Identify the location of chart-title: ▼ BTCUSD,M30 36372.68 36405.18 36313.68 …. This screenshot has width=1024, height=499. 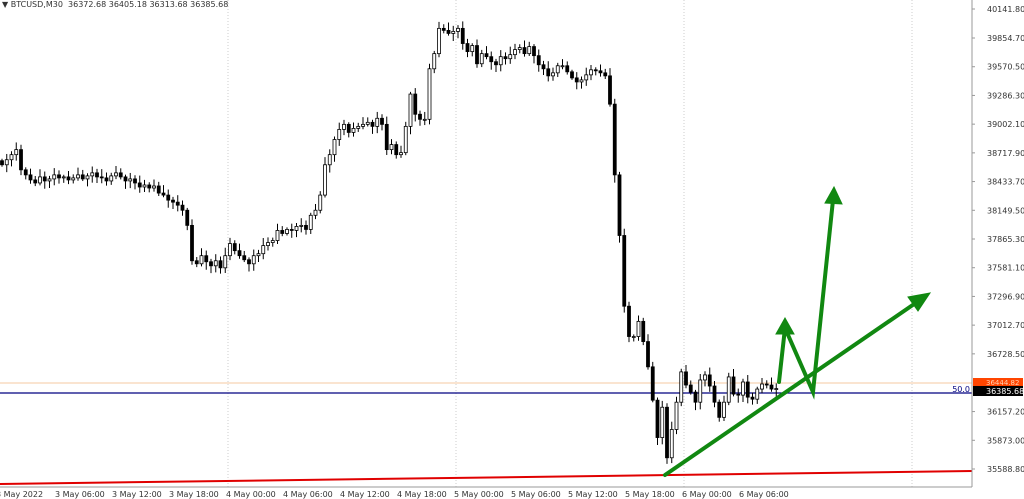
(115, 4).